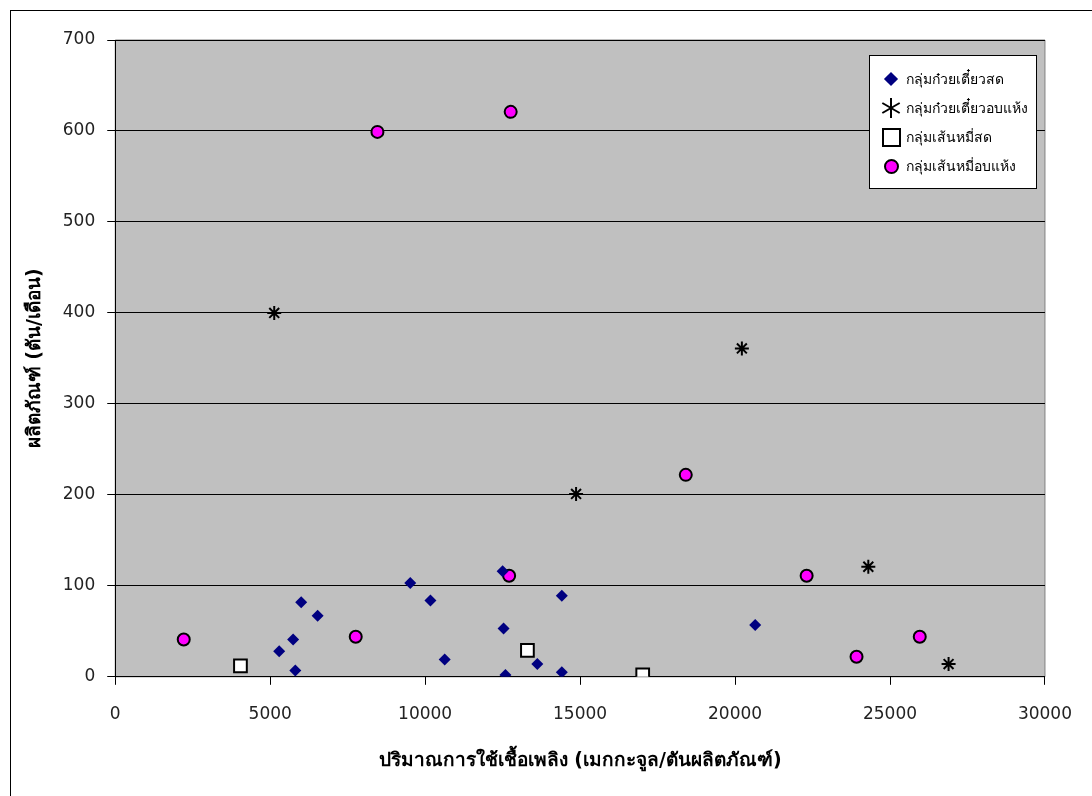  What do you see at coordinates (966, 108) in the screenshot?
I see `legend-label: กลุ่มก๋วยเตี๋ยวอบแห้ง` at bounding box center [966, 108].